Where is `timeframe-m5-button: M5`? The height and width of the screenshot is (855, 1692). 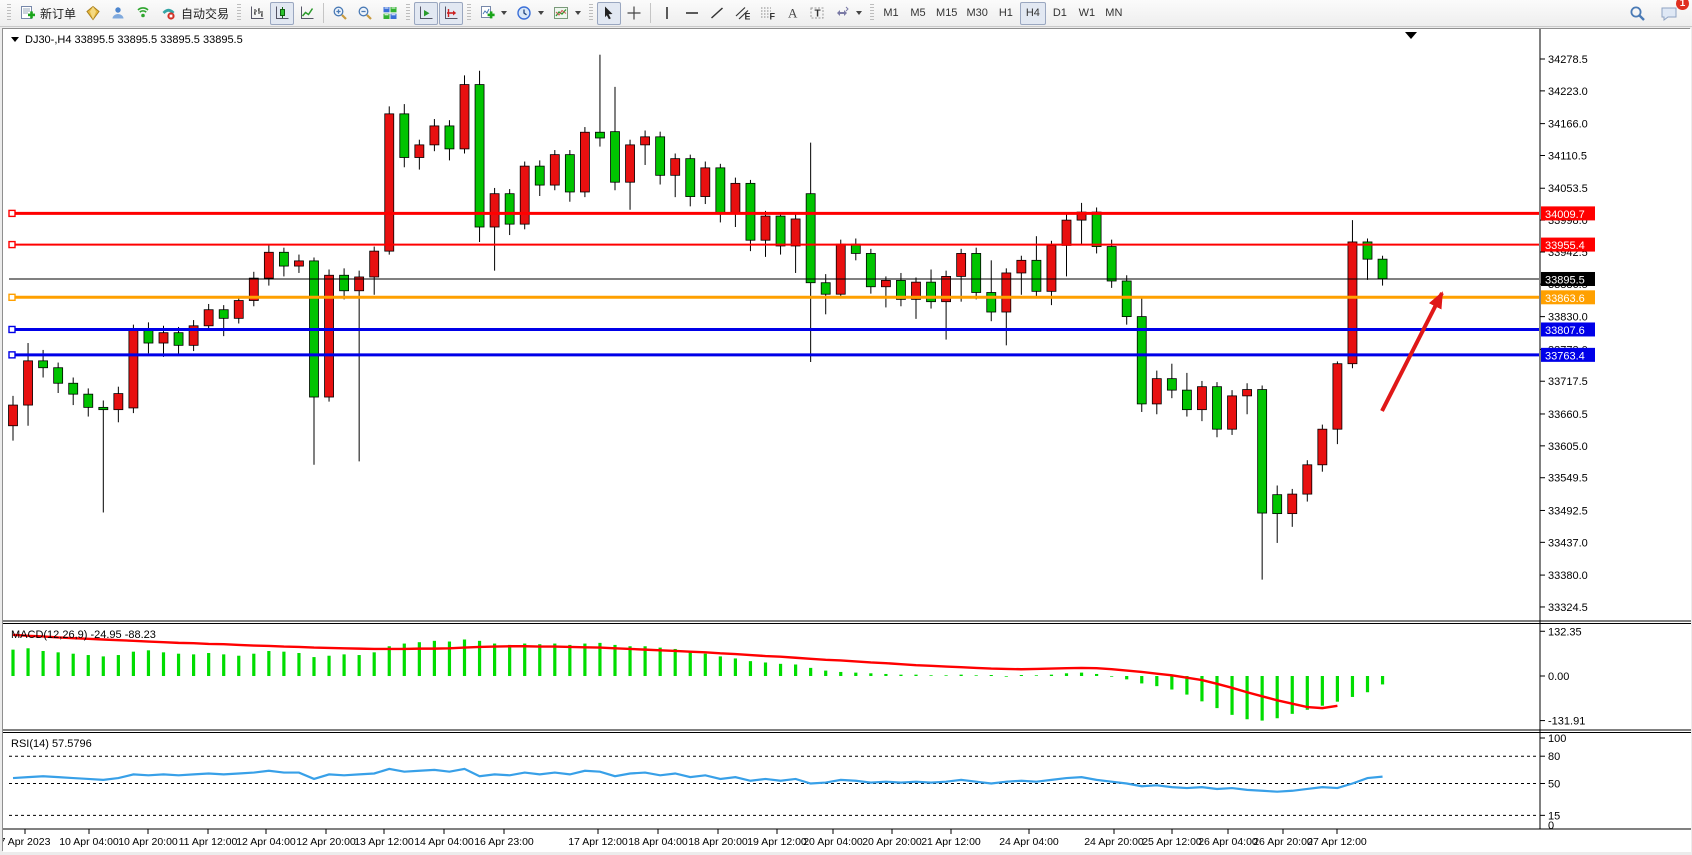 timeframe-m5-button: M5 is located at coordinates (918, 13).